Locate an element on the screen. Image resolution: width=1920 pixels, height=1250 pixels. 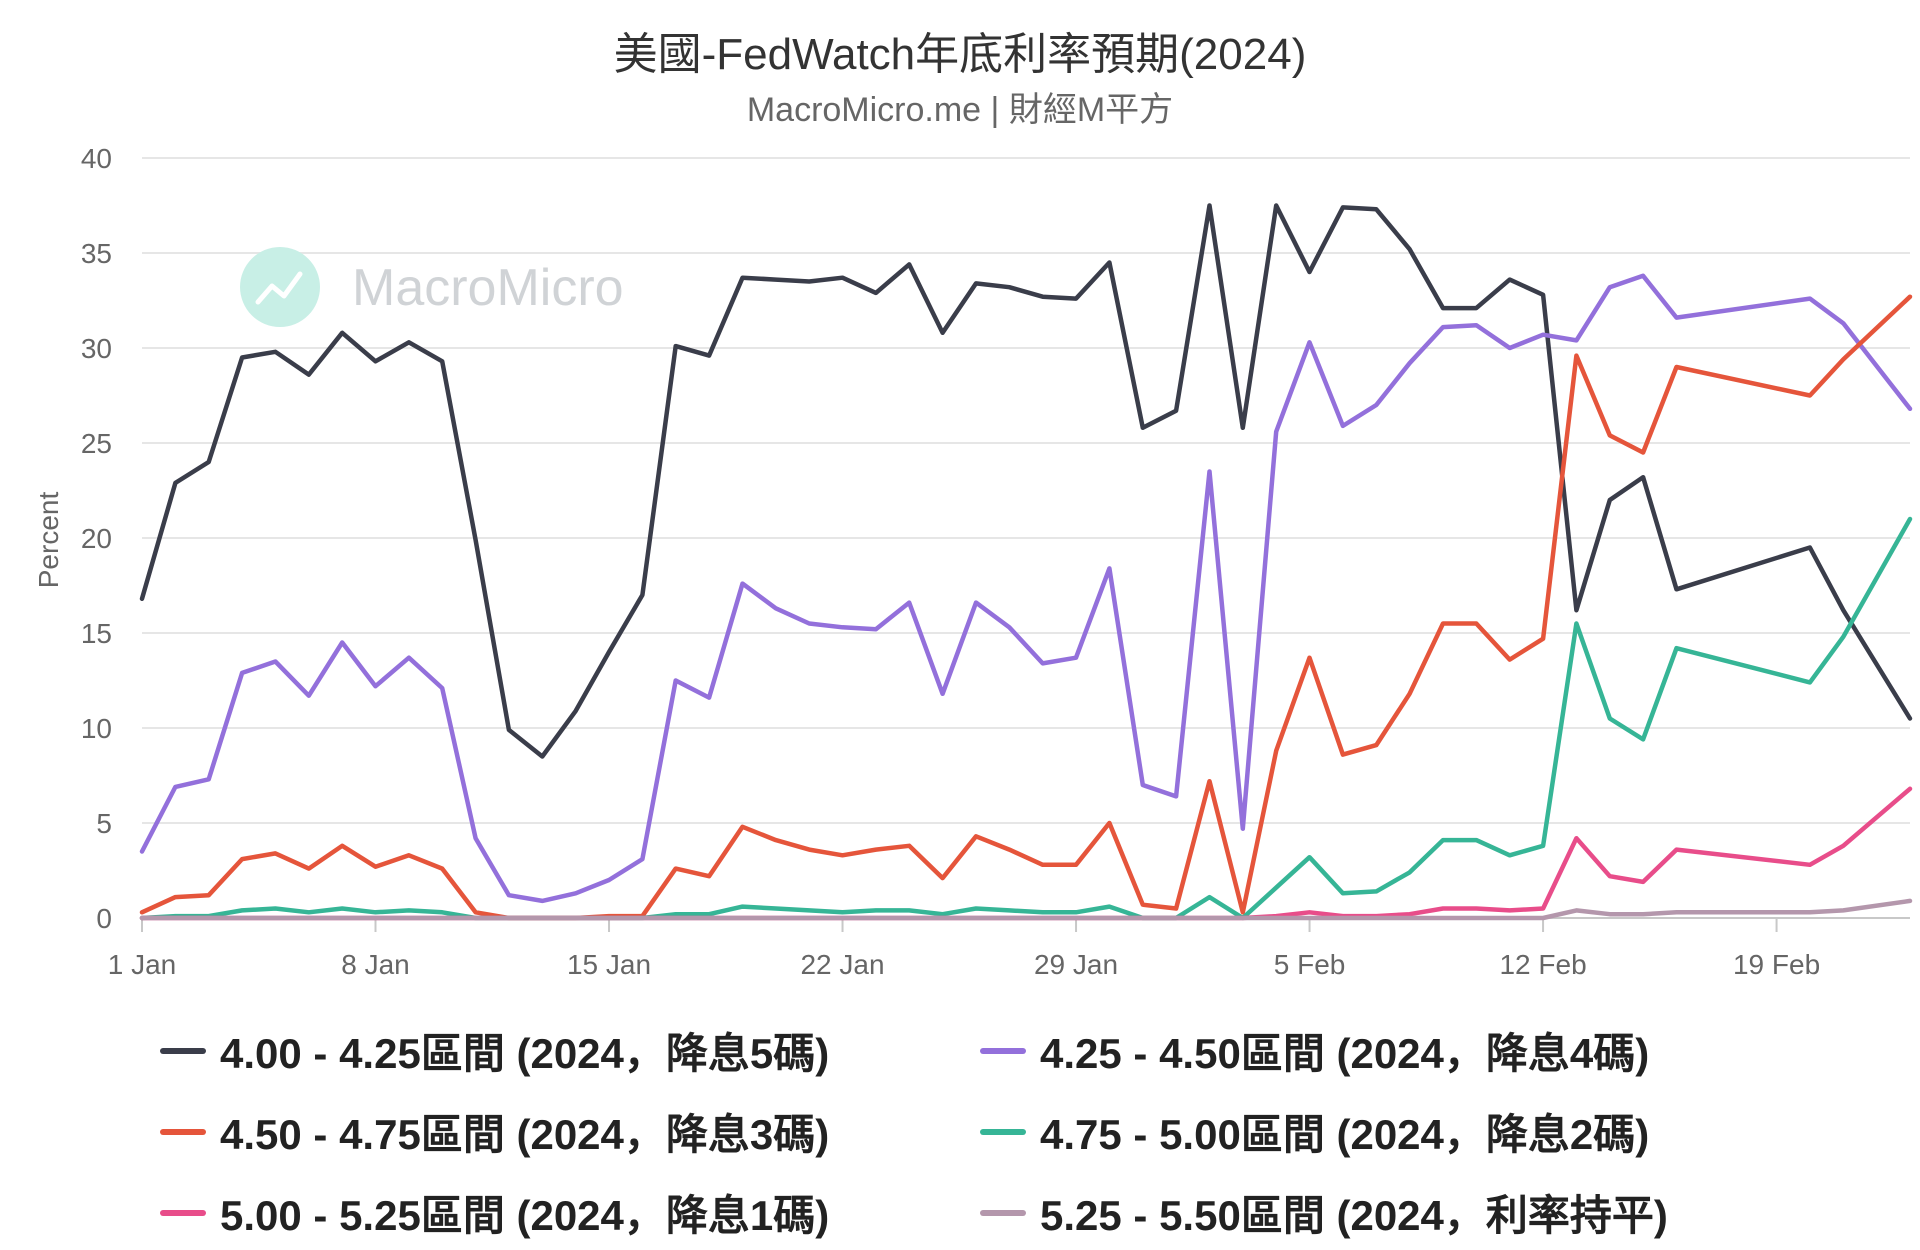
legend-label: 4.75 - 5.00區間 (2024，降息2碼) is located at coordinates (1345, 1134).